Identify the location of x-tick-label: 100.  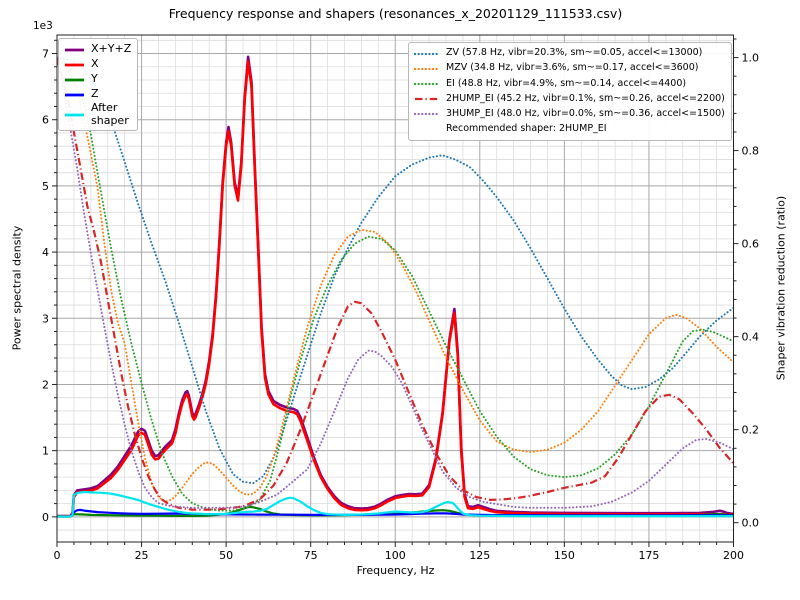
(395, 555).